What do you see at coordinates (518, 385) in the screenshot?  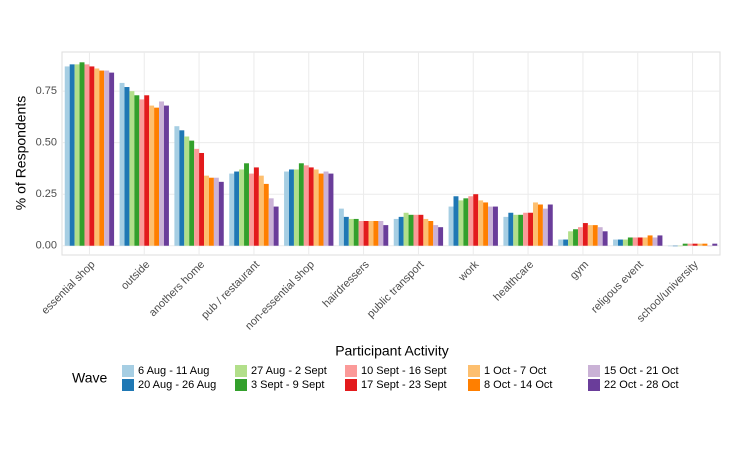 I see `legend-label: 8 Oct - 14 Oct` at bounding box center [518, 385].